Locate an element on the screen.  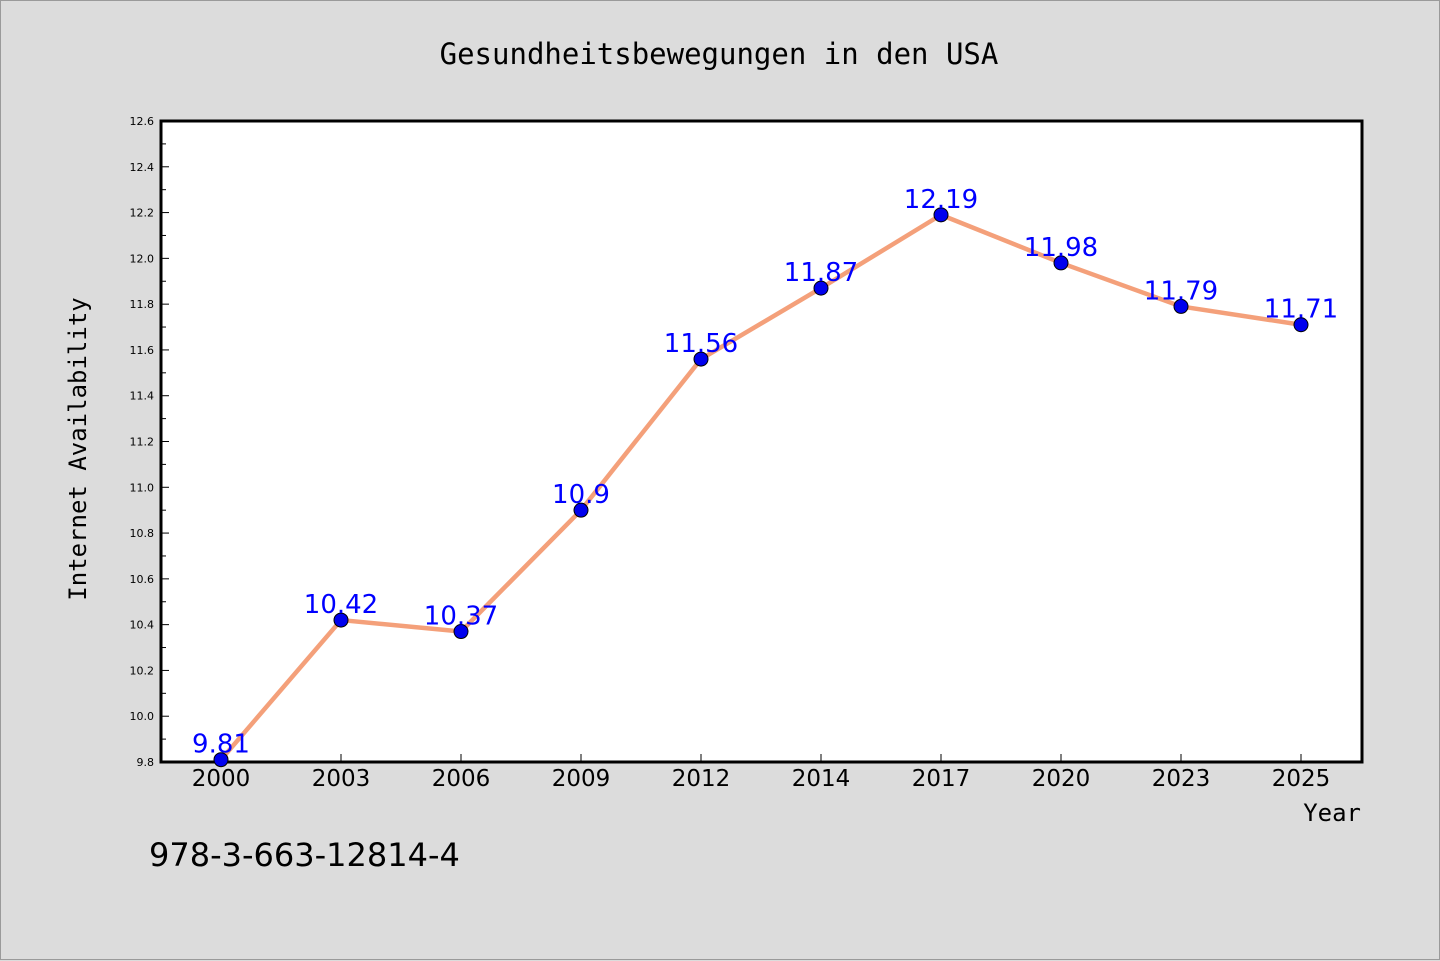
y-tick-label: 10.0 is located at coordinates (142, 716).